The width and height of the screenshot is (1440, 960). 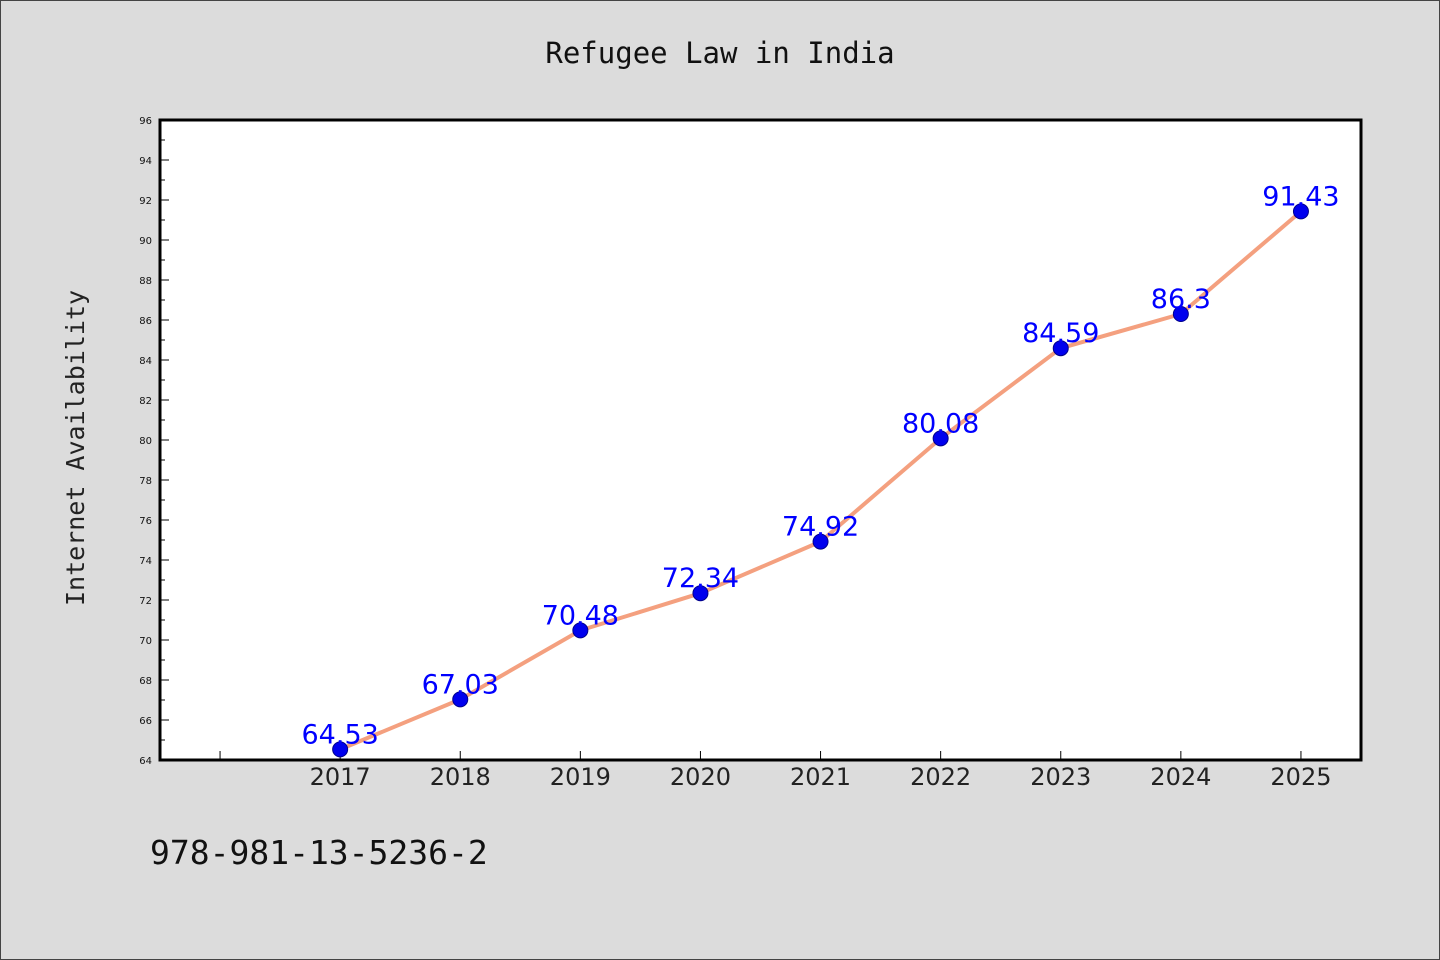 I want to click on y-tick-label: 68, so click(x=145, y=681).